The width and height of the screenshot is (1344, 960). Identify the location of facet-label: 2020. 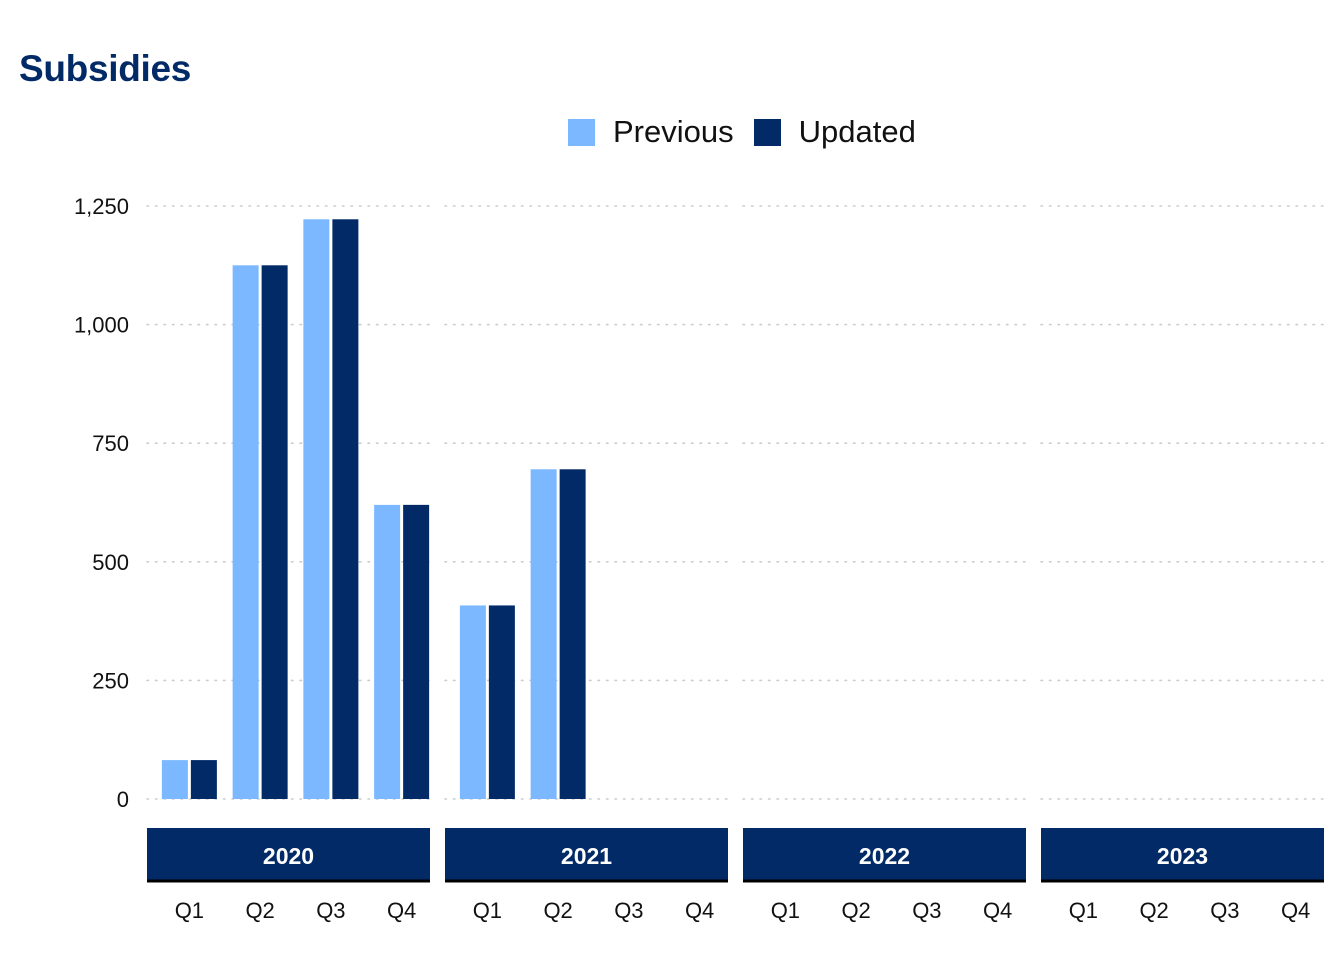
(288, 856).